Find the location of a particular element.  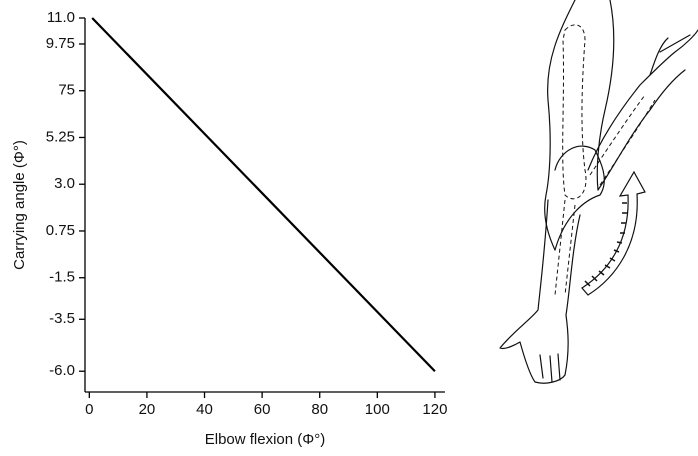

x-tick-label: 120 is located at coordinates (434, 409).